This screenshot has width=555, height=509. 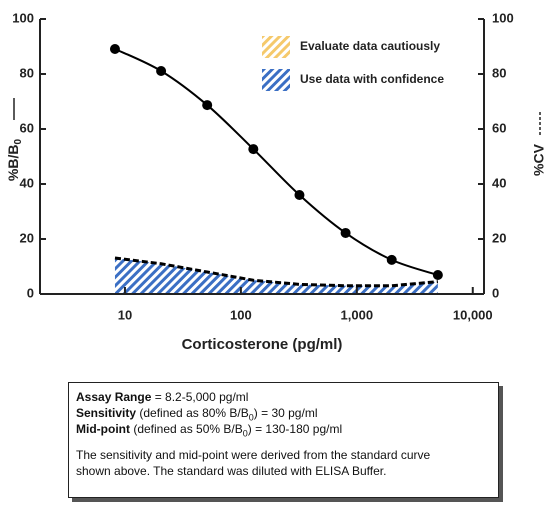 I want to click on legend-label: Evaluate data cautiously, so click(x=370, y=46).